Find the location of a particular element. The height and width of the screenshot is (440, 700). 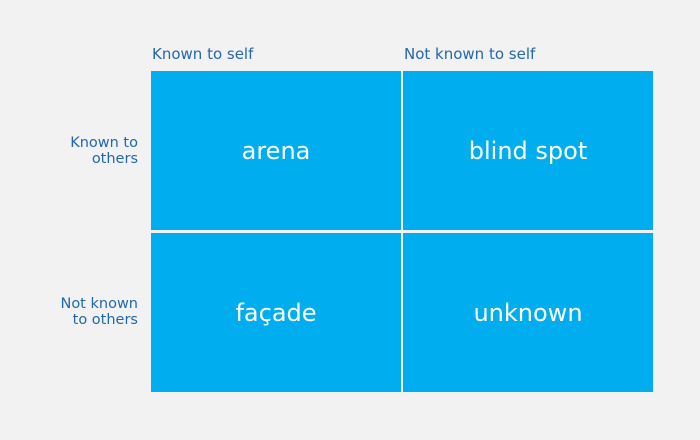

row-header: Not known to others is located at coordinates (99, 312).